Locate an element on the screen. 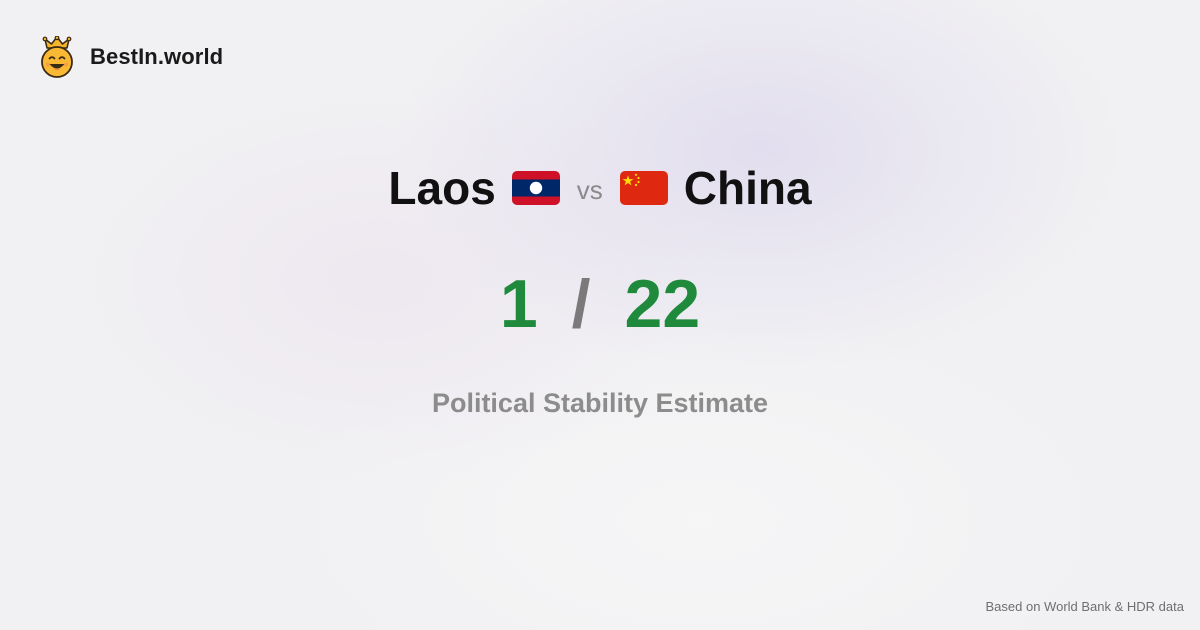  data-source-note: Based on World Bank & HDR data is located at coordinates (1084, 606).